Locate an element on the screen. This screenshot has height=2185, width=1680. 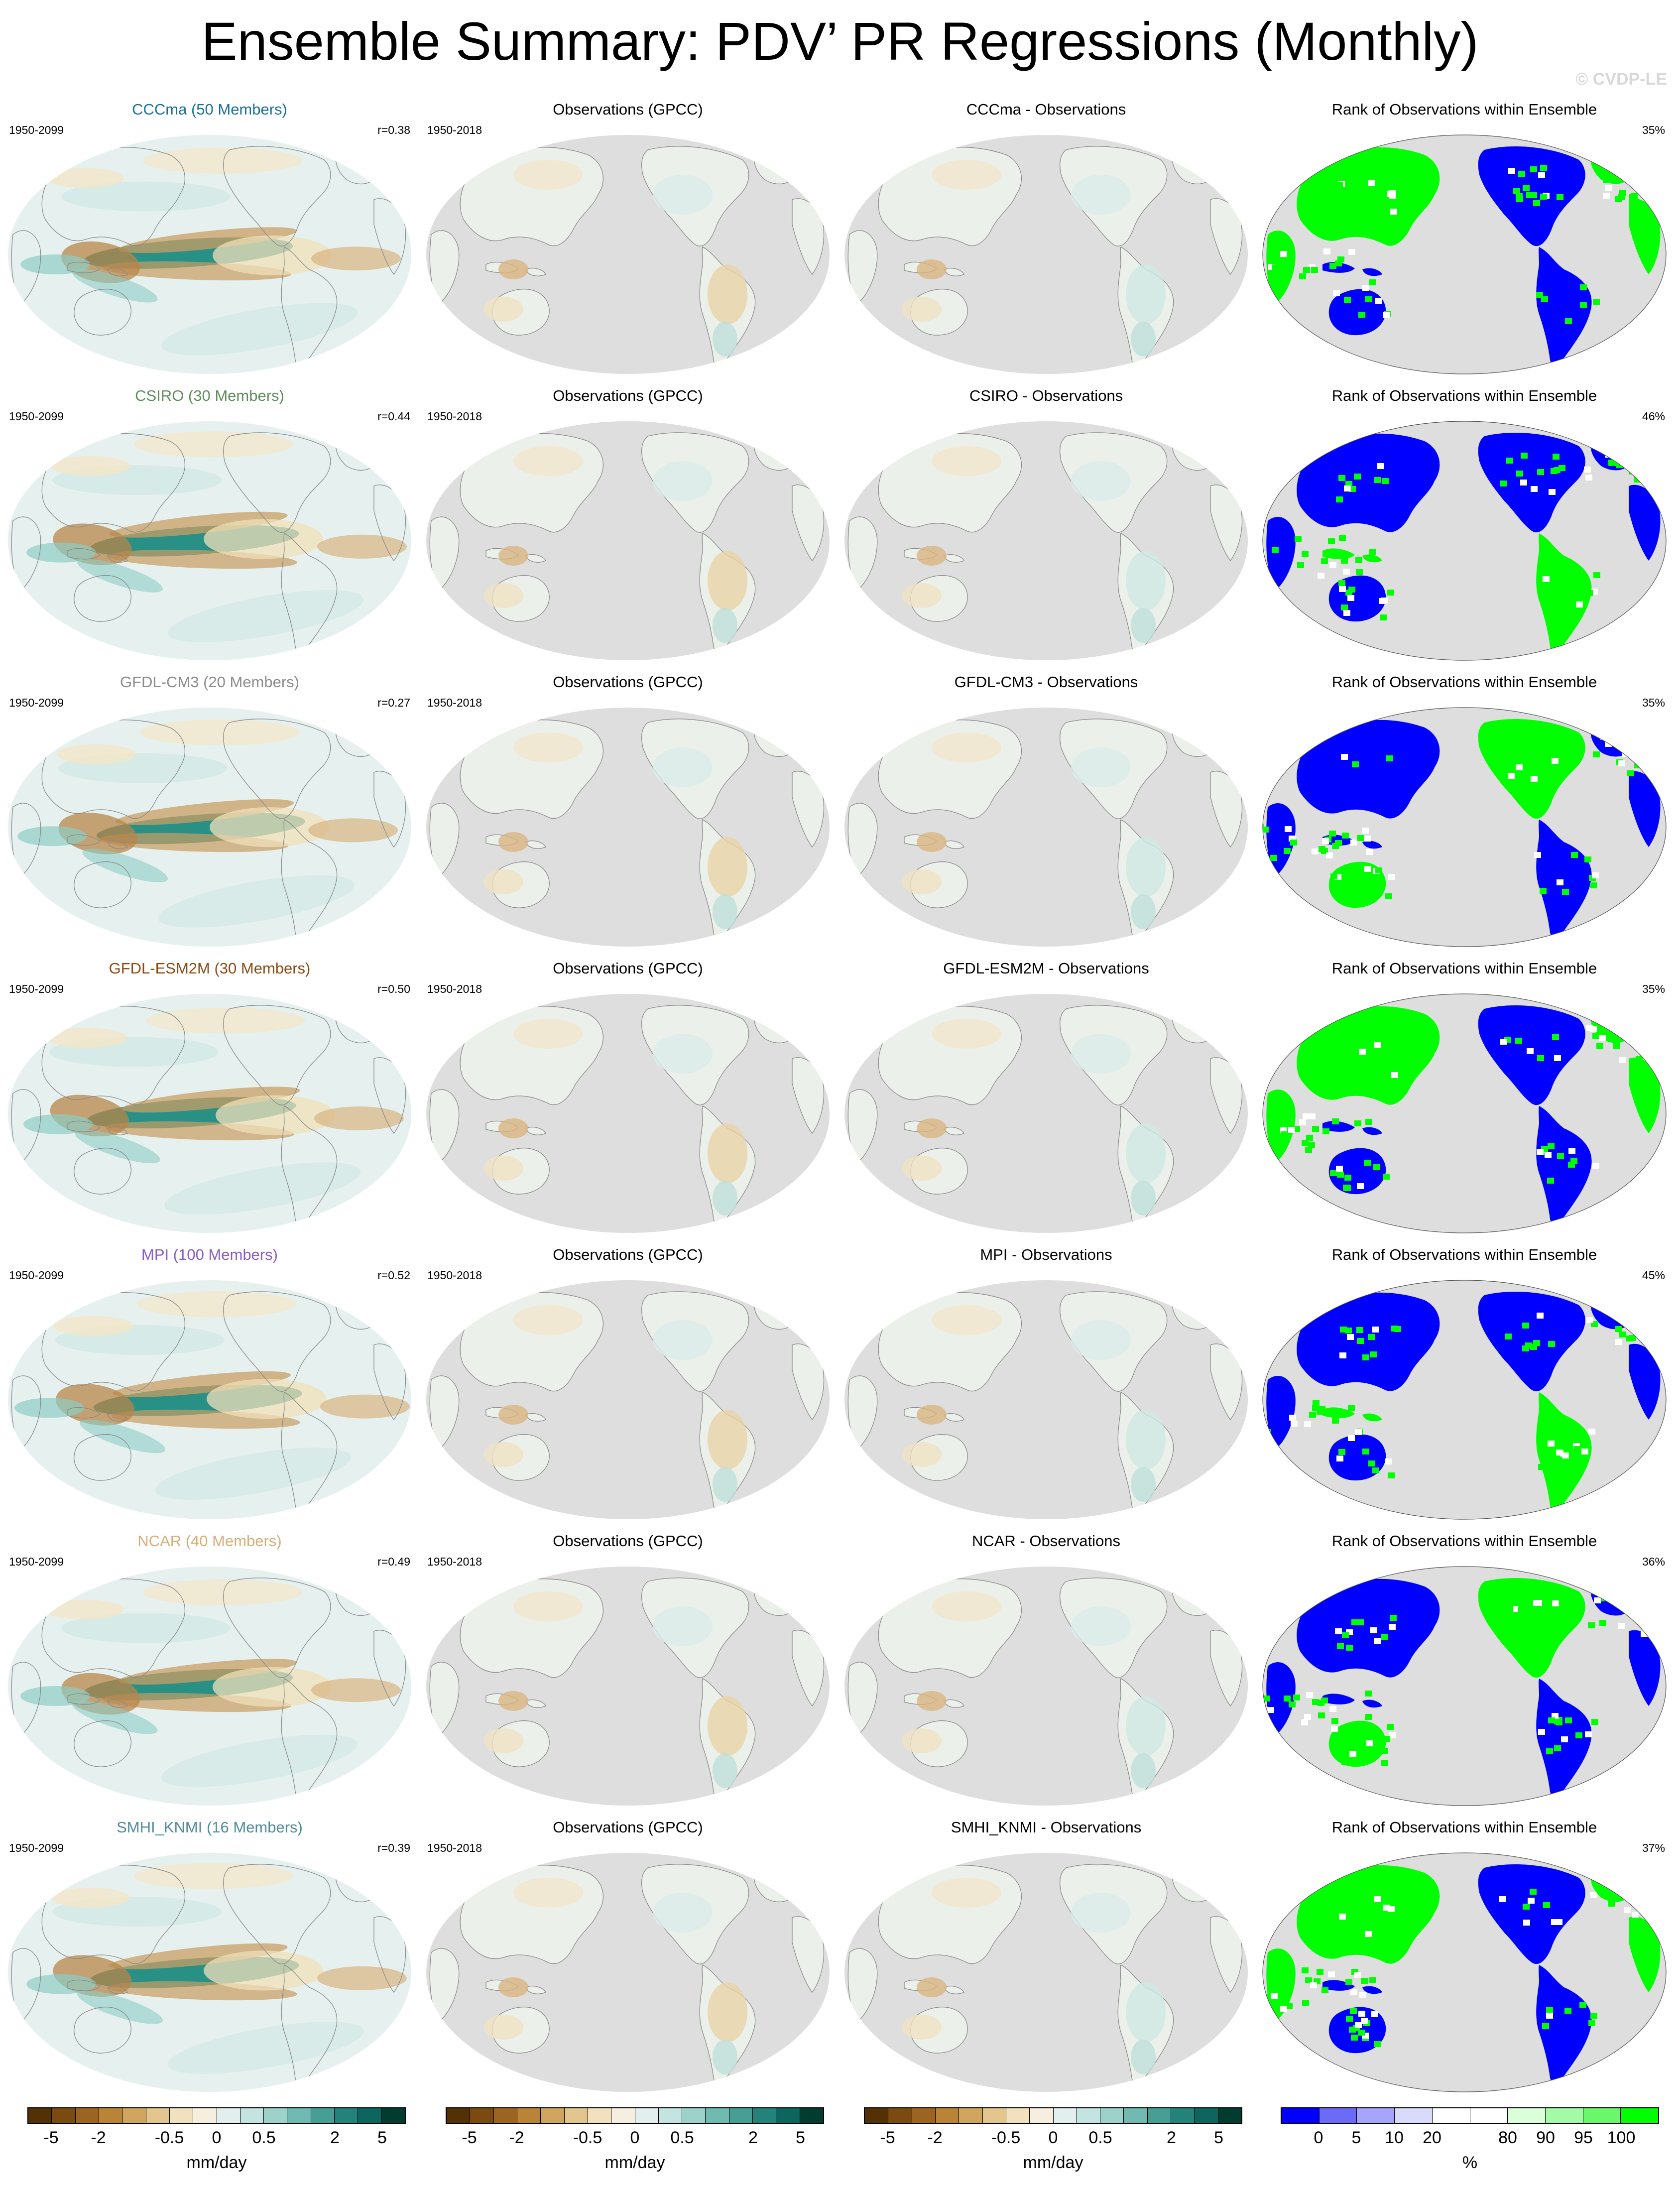
panel-title: MPI (100 Members) is located at coordinates (209, 1254).